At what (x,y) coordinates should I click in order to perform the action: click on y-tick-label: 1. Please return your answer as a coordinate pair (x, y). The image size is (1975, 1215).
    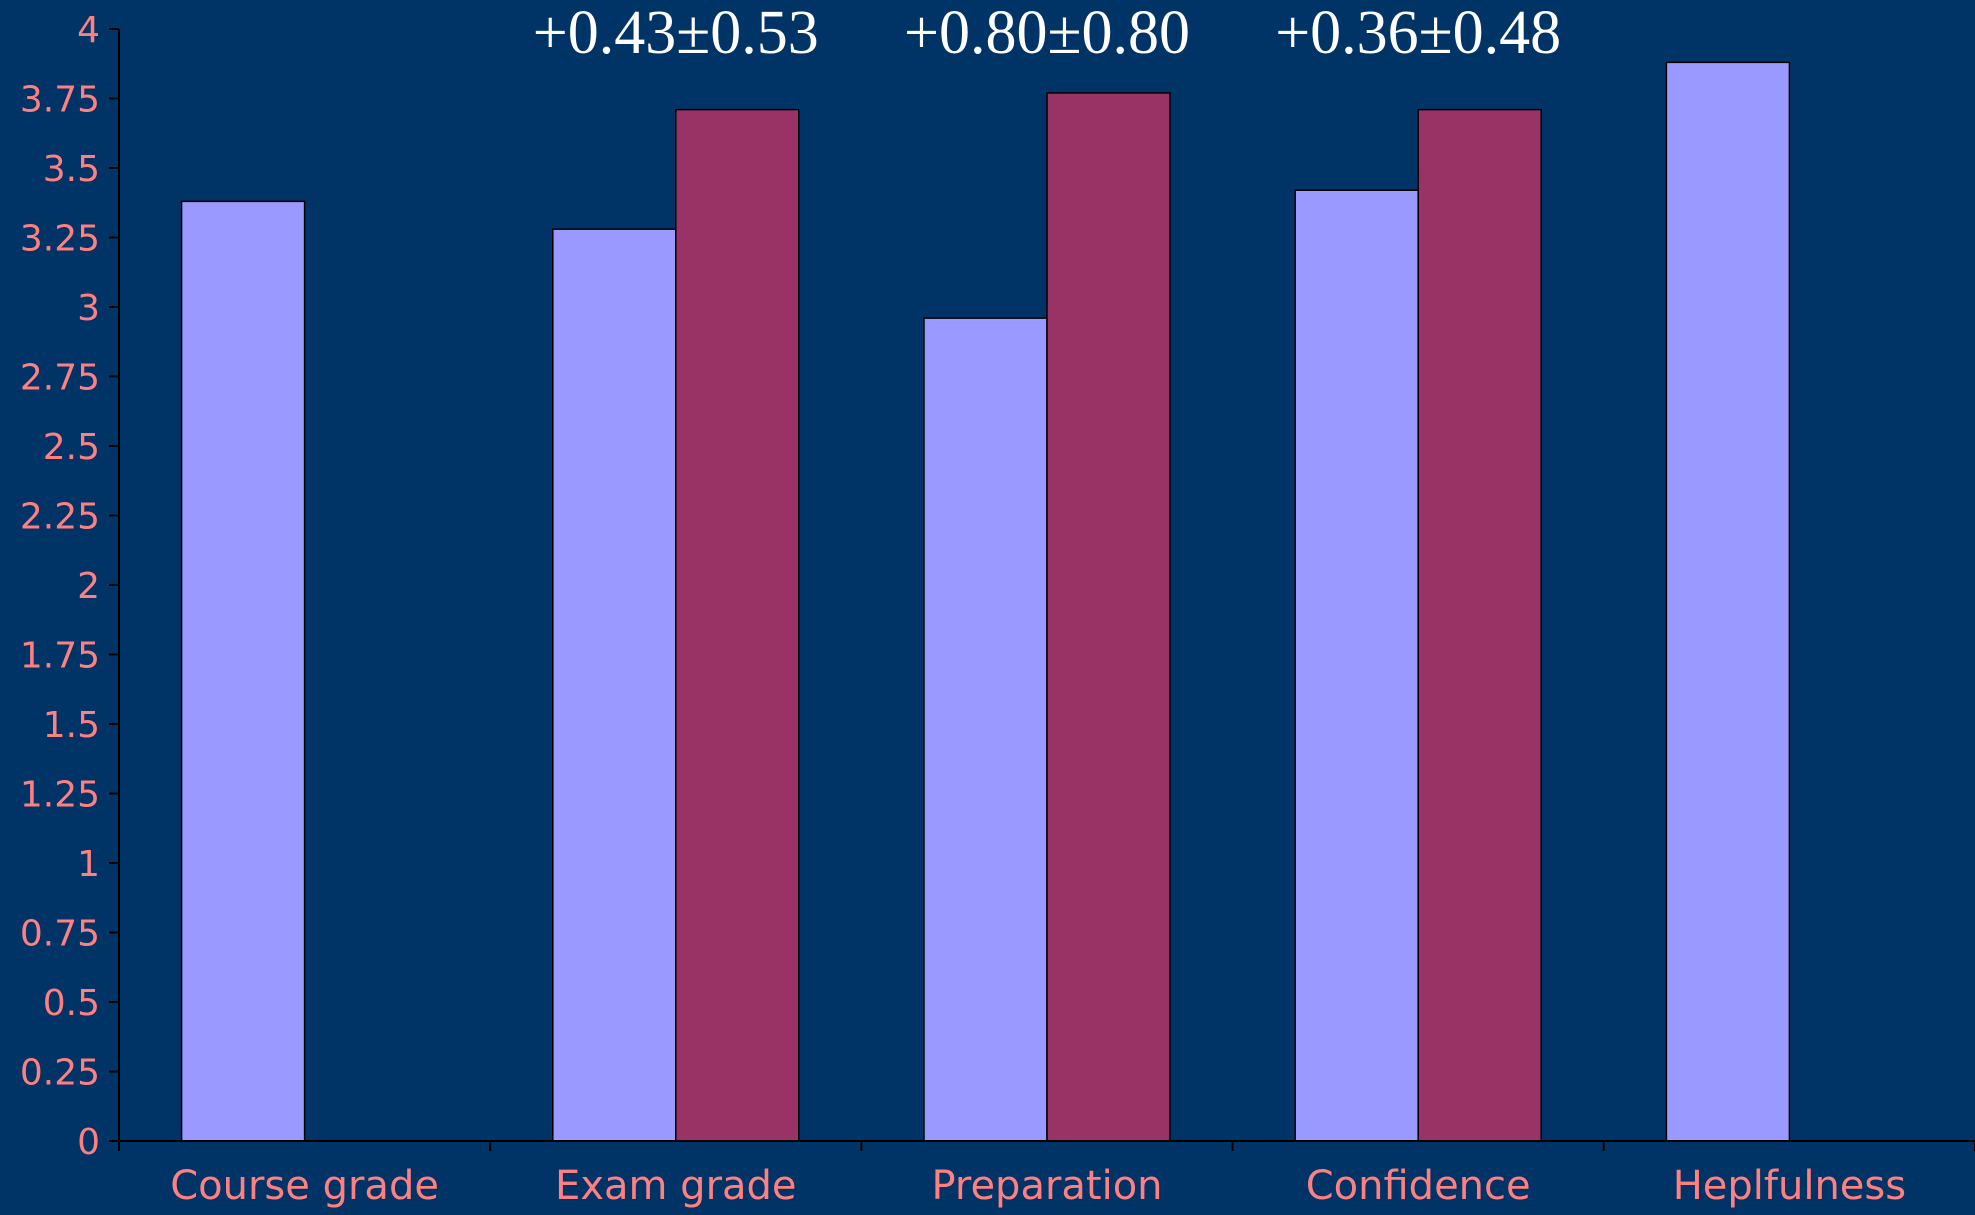
    Looking at the image, I should click on (88, 864).